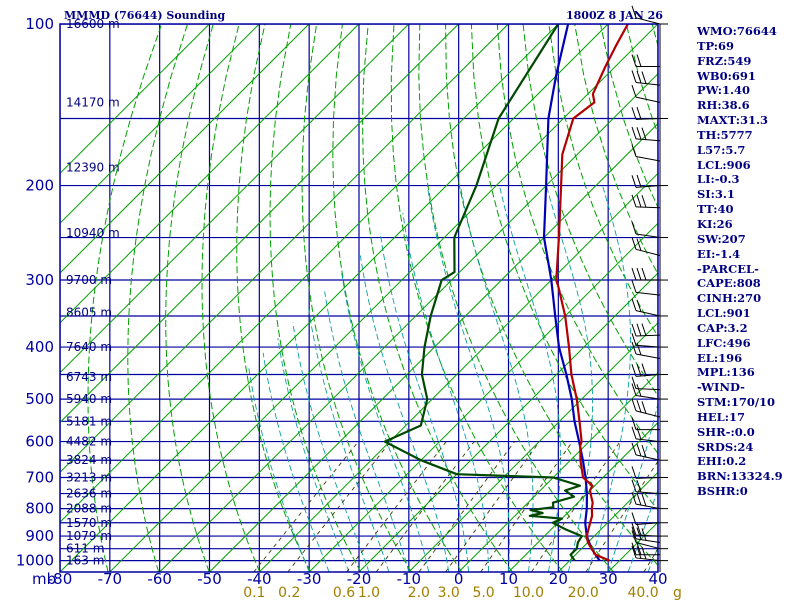 The height and width of the screenshot is (600, 800). I want to click on index-line: EL:196, so click(720, 357).